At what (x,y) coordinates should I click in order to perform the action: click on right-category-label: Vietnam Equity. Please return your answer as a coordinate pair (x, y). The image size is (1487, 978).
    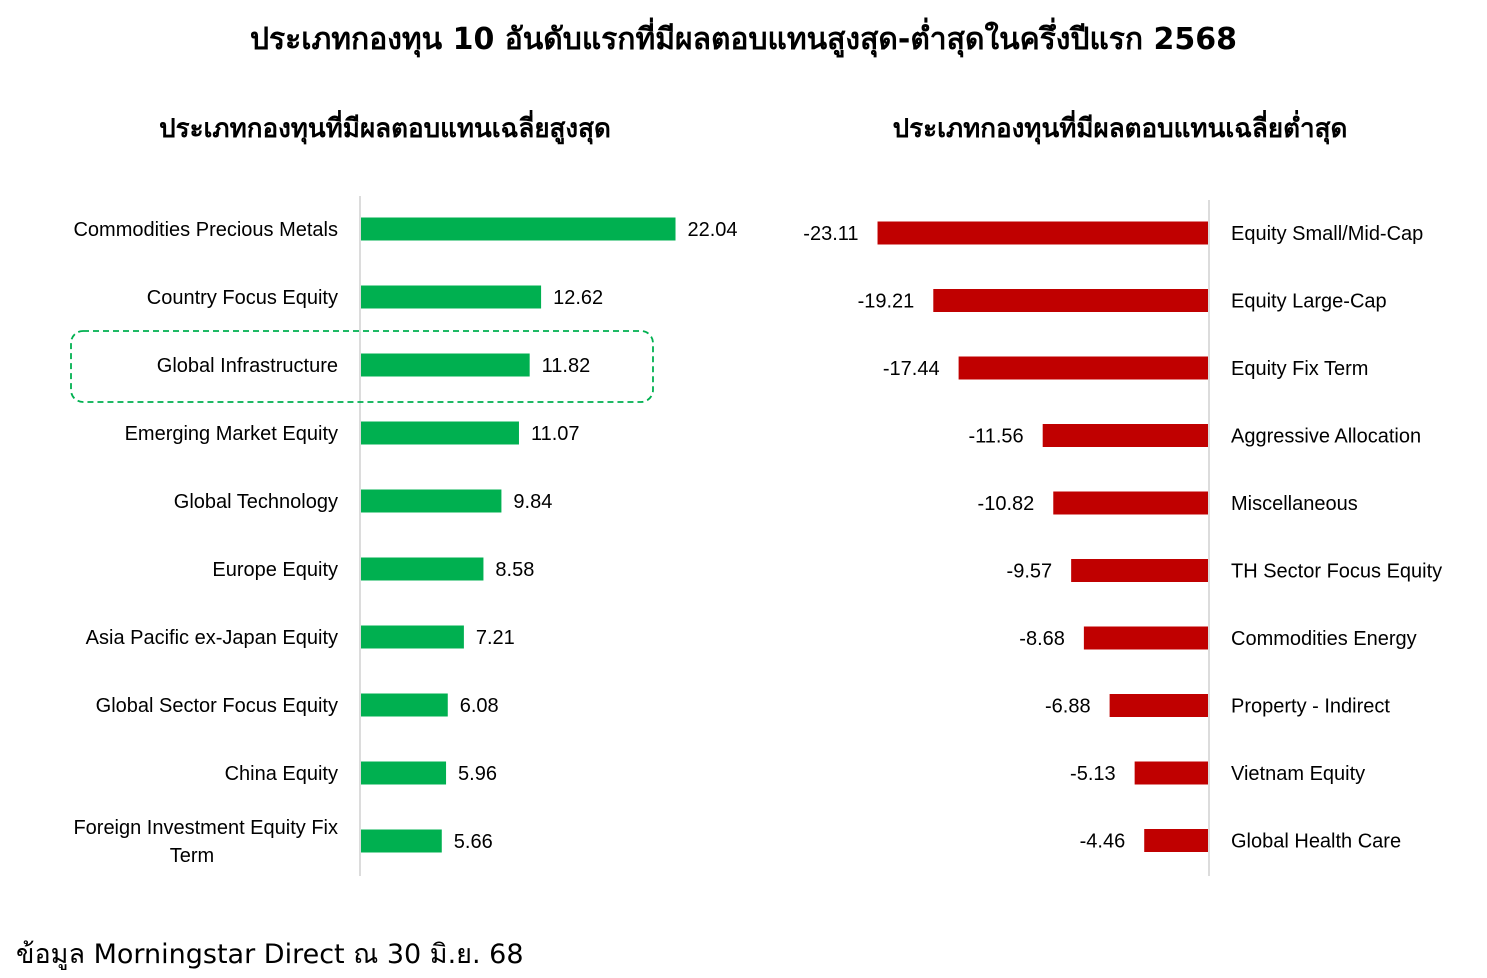
    Looking at the image, I should click on (1298, 774).